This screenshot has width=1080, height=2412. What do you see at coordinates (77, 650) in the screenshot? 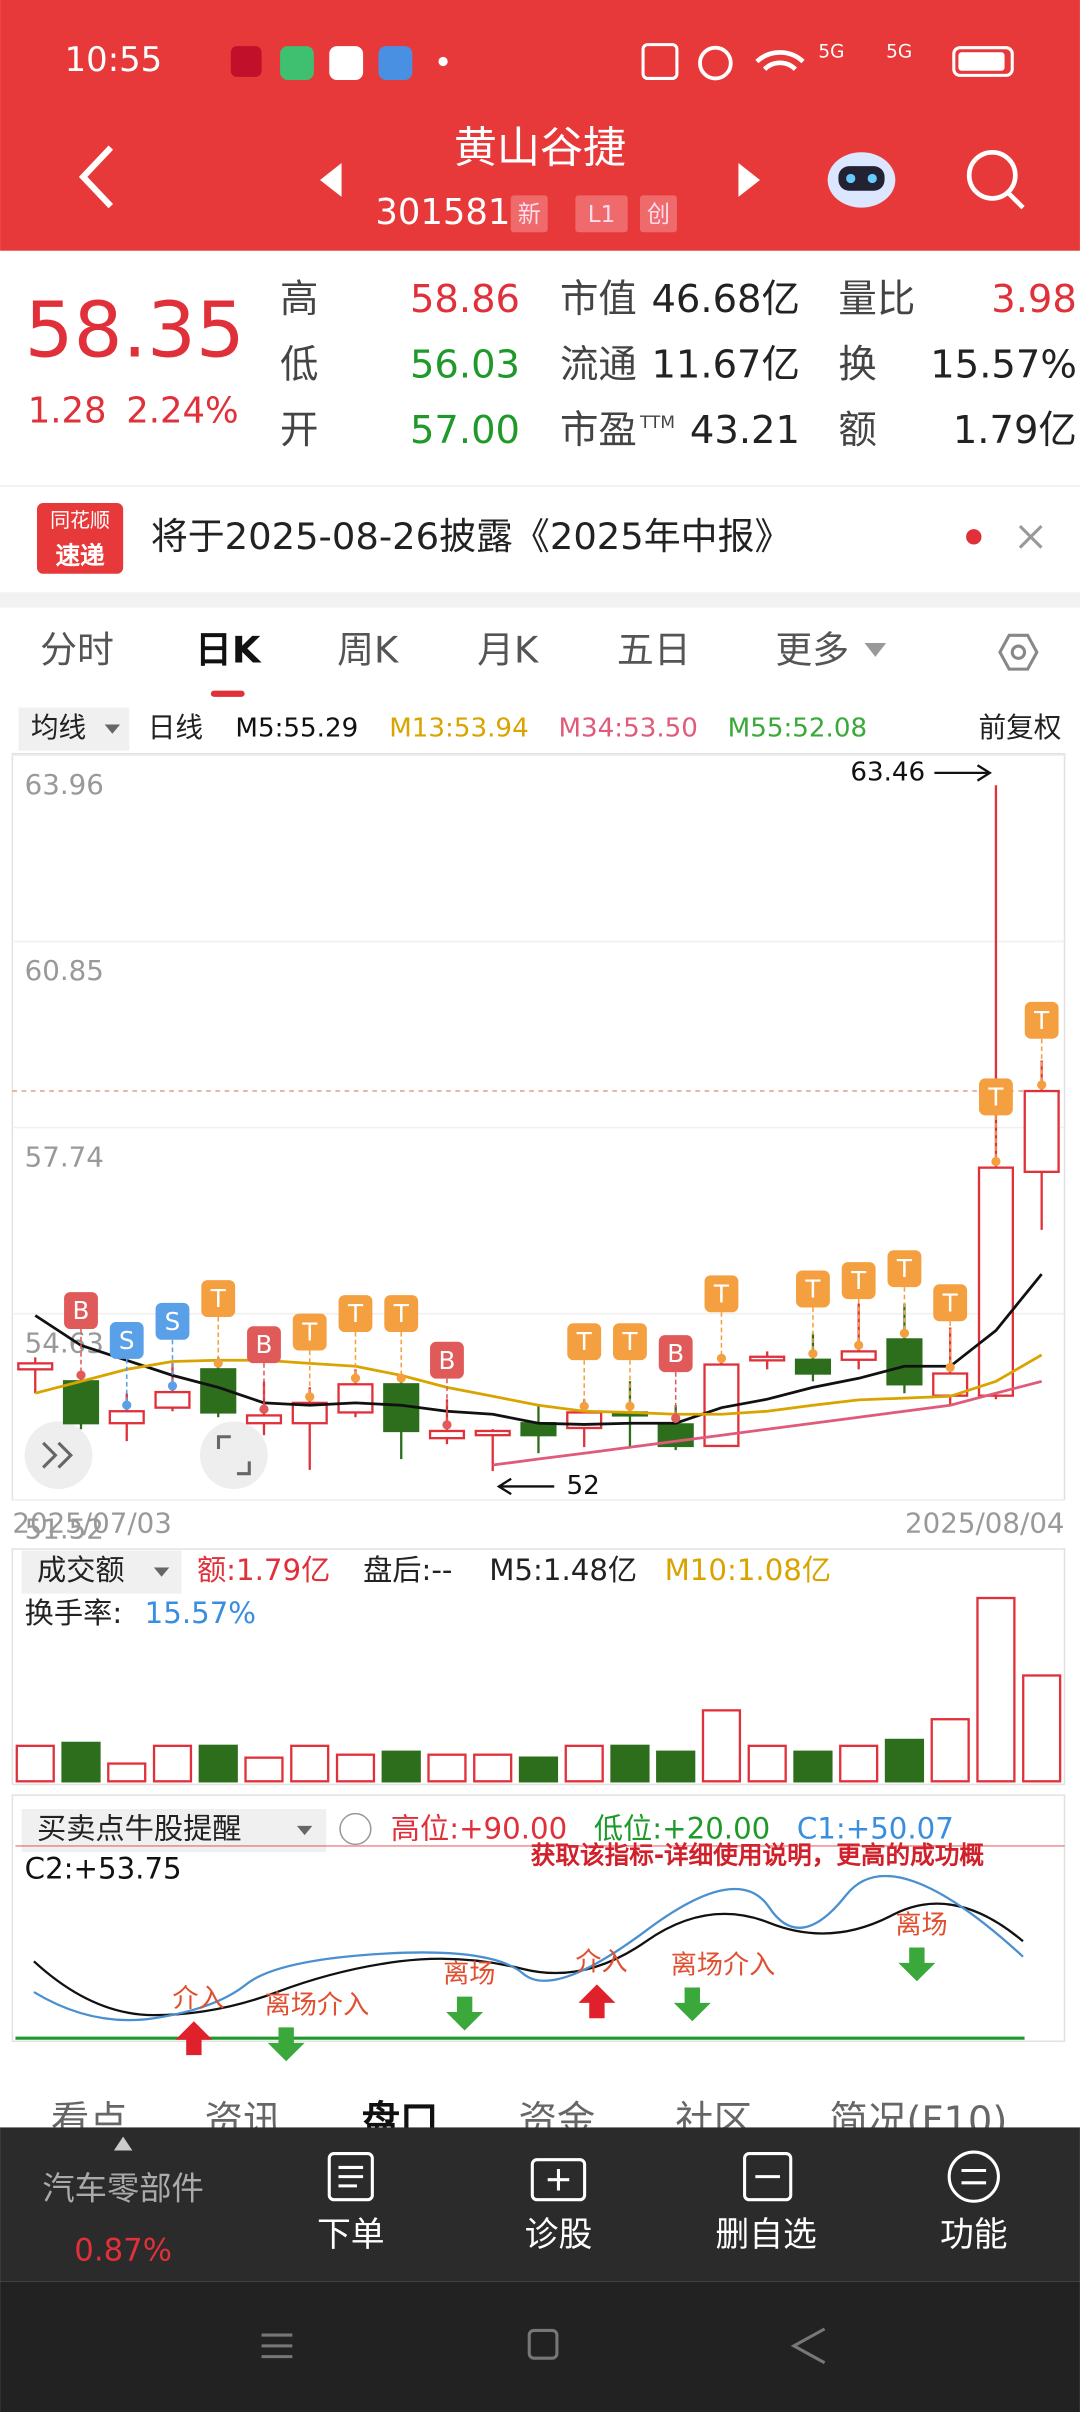
I see `tab: 分时` at bounding box center [77, 650].